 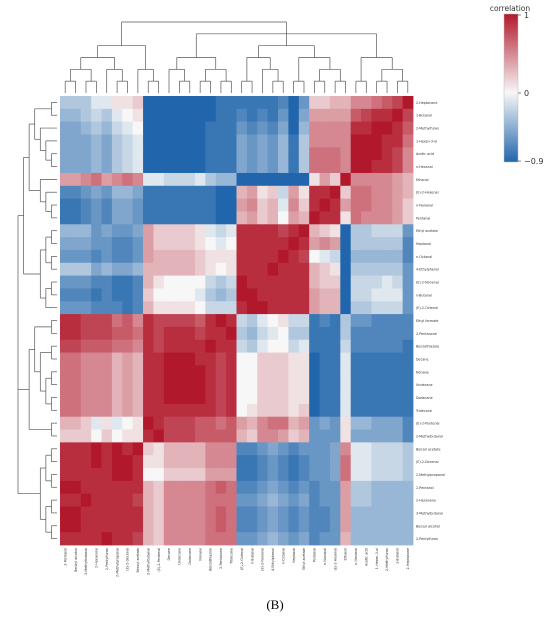 I want to click on column-label: (E)-2-Hexenal, so click(x=335, y=559).